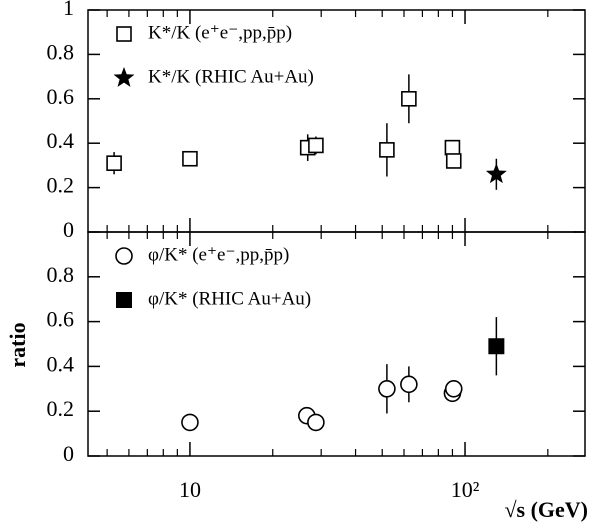  Describe the element at coordinates (231, 76) in the screenshot. I see `legend-label: K*/K (RHIC Au+Au)` at that location.